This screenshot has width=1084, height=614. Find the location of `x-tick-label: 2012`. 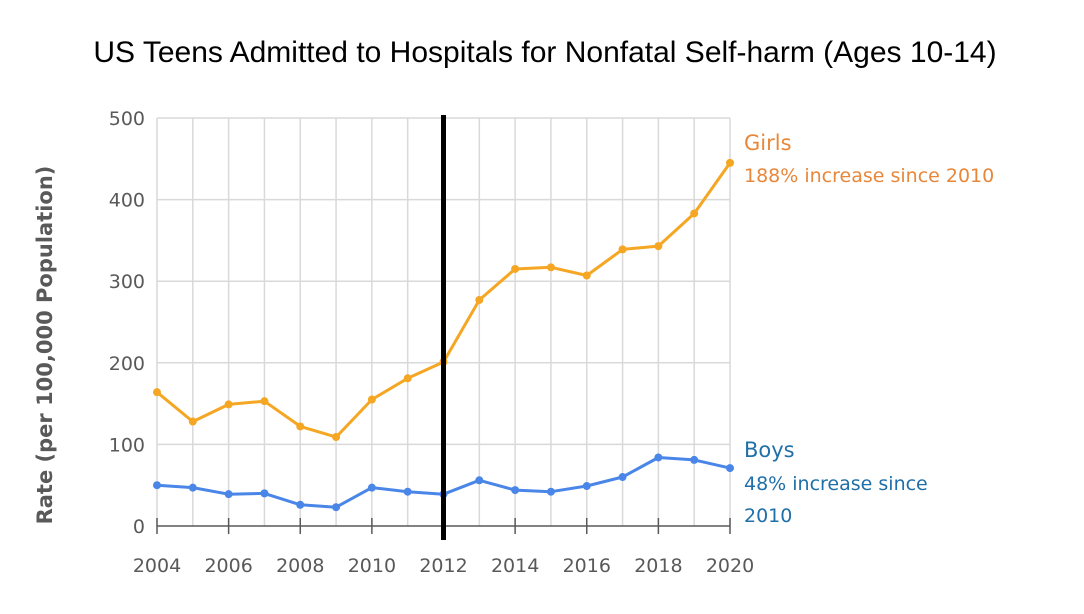

x-tick-label: 2012 is located at coordinates (443, 566).